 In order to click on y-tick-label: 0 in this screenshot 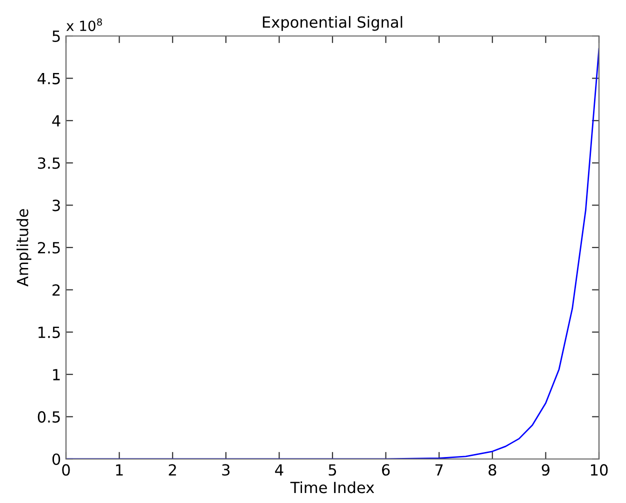, I will do `click(56, 459)`.